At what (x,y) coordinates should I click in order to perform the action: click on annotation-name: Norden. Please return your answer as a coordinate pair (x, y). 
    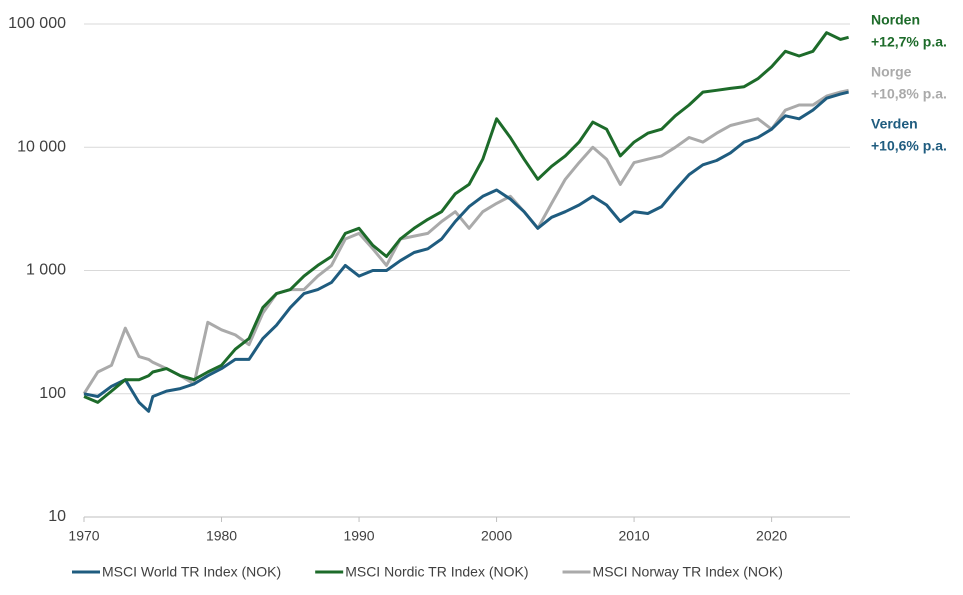
    Looking at the image, I should click on (895, 20).